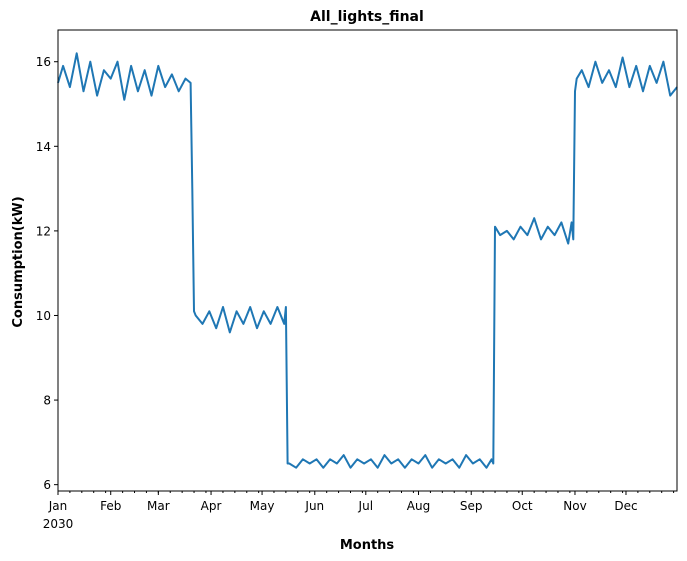 The height and width of the screenshot is (561, 687). I want to click on y-tick-label: 12, so click(43, 231).